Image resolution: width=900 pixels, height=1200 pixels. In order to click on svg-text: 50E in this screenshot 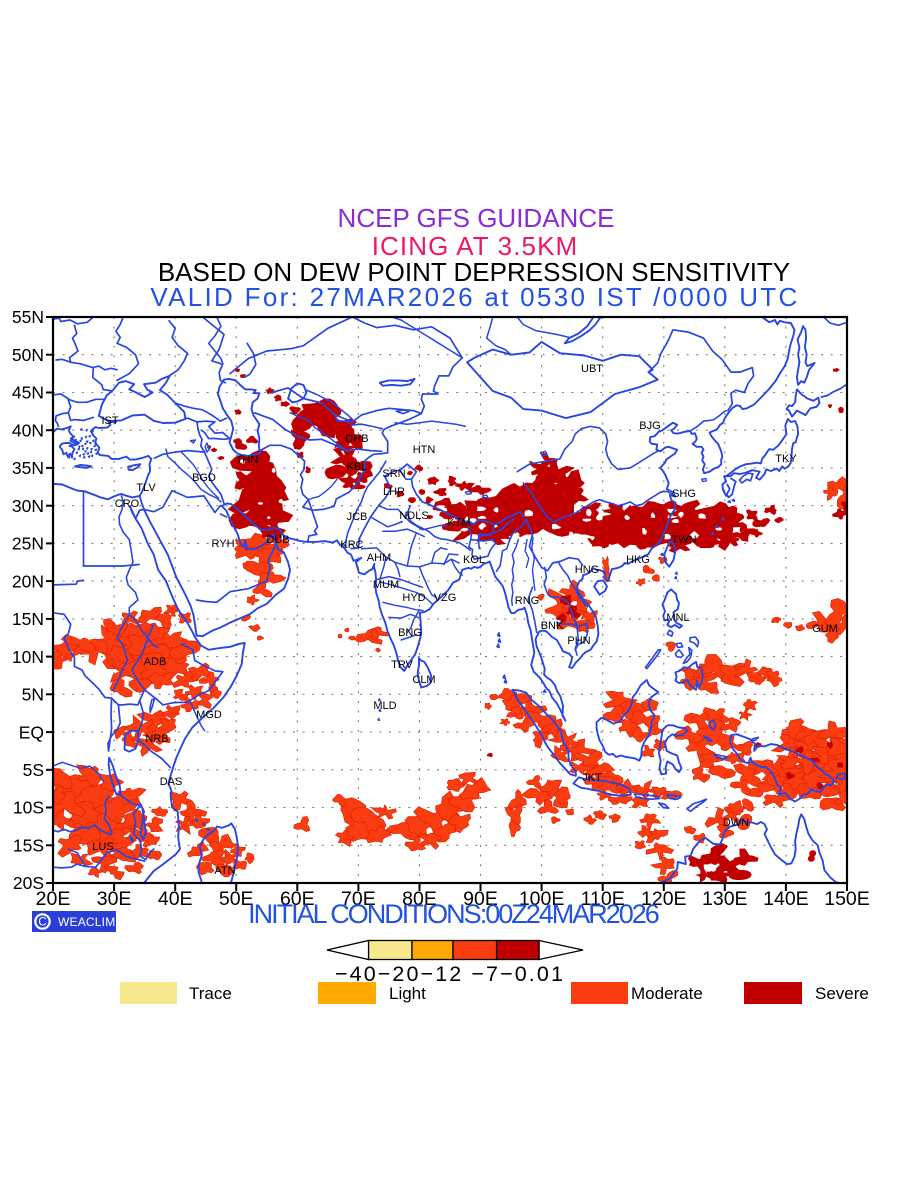, I will do `click(236, 899)`.